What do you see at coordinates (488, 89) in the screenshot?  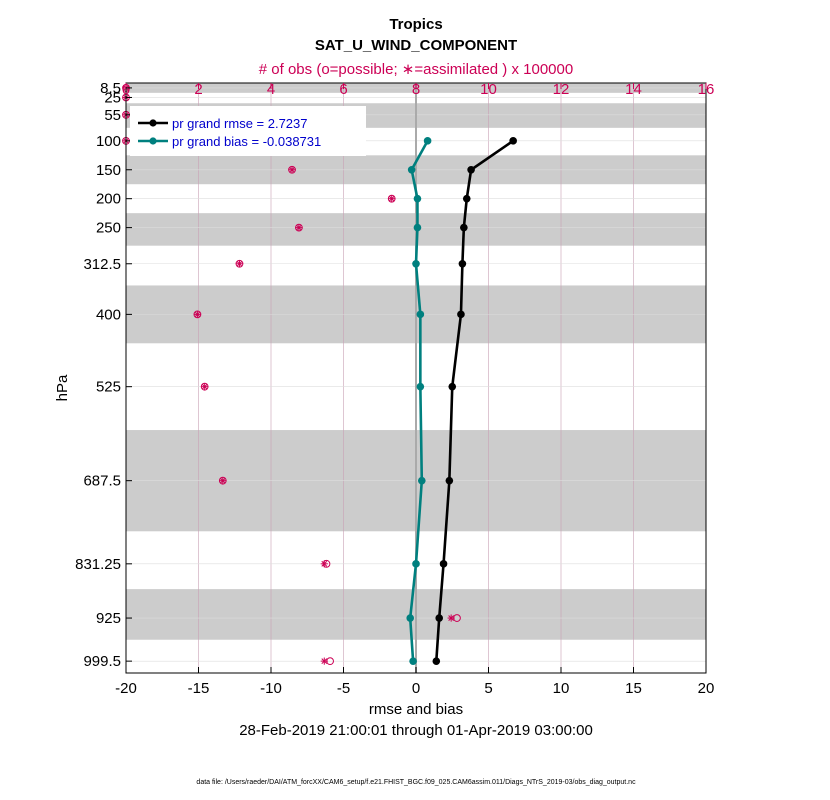 I see `top-tick-label-5: 10` at bounding box center [488, 89].